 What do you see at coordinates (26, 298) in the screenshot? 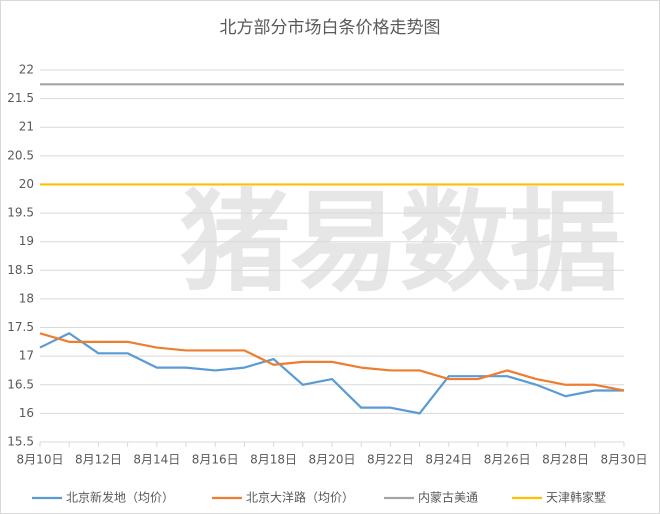
I see `y-tick-label: 18` at bounding box center [26, 298].